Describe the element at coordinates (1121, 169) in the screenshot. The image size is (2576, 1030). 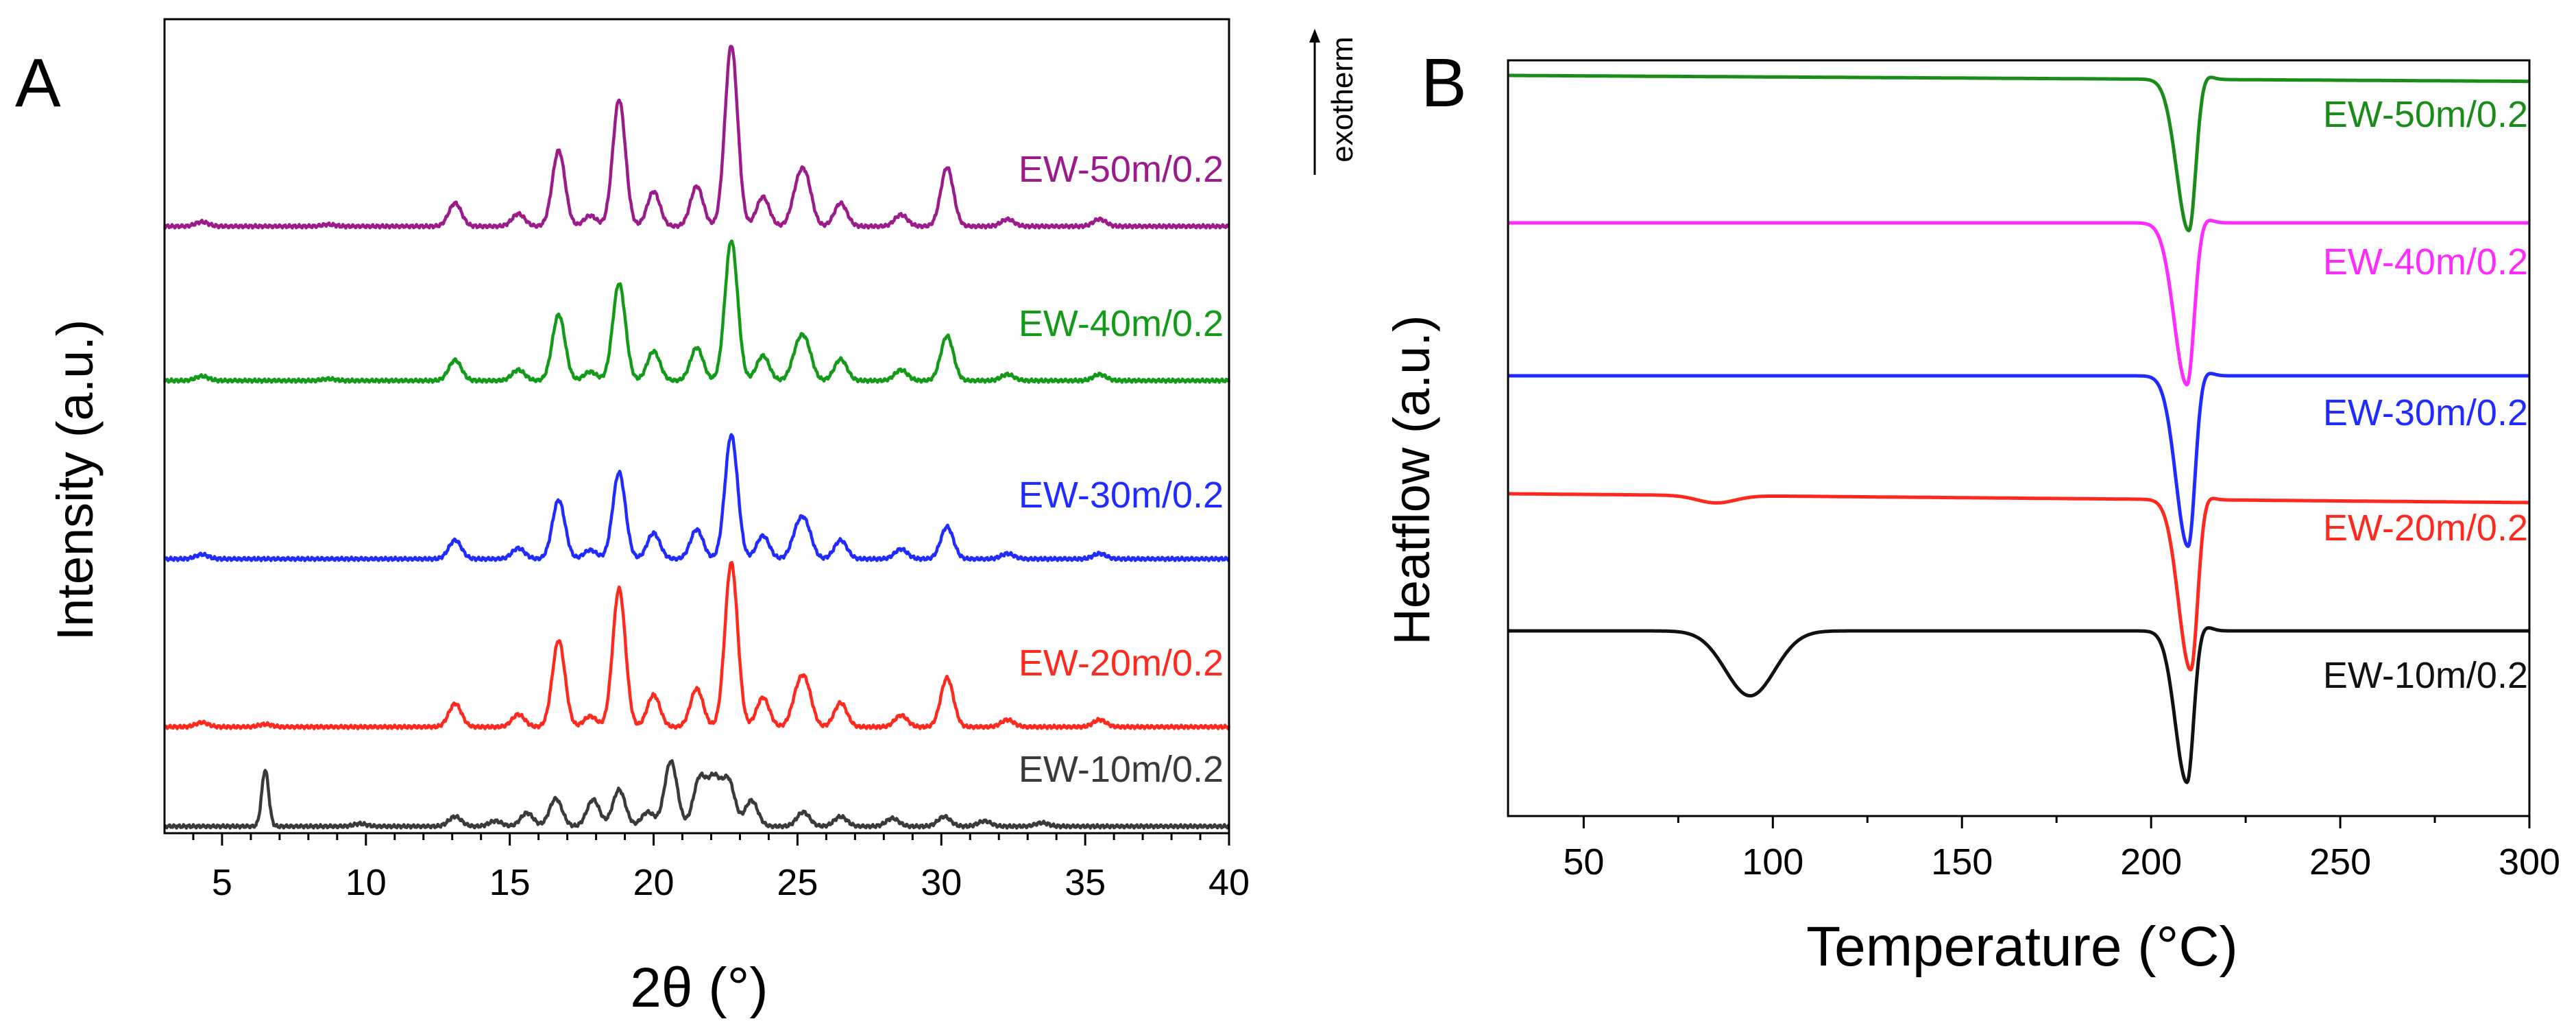
I see `xrd-label-ew-50m-0-2: EW-50m/0.2` at that location.